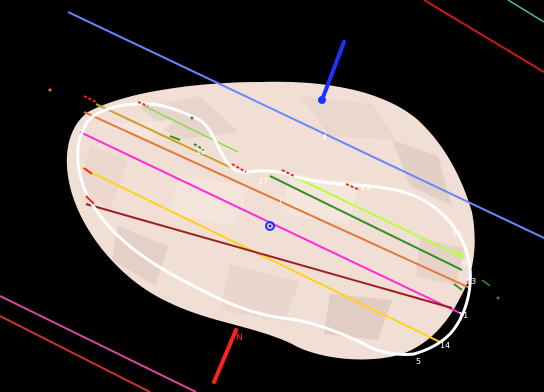 This screenshot has width=544, height=392. I want to click on pole-marker, so click(322, 100).